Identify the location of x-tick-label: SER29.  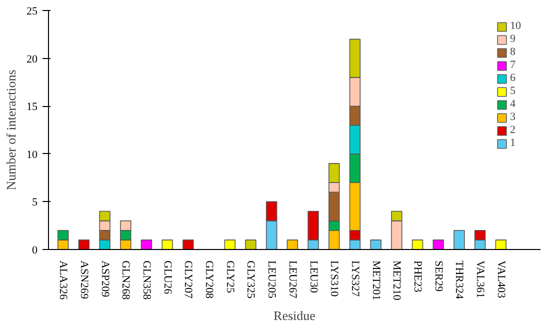
(438, 276).